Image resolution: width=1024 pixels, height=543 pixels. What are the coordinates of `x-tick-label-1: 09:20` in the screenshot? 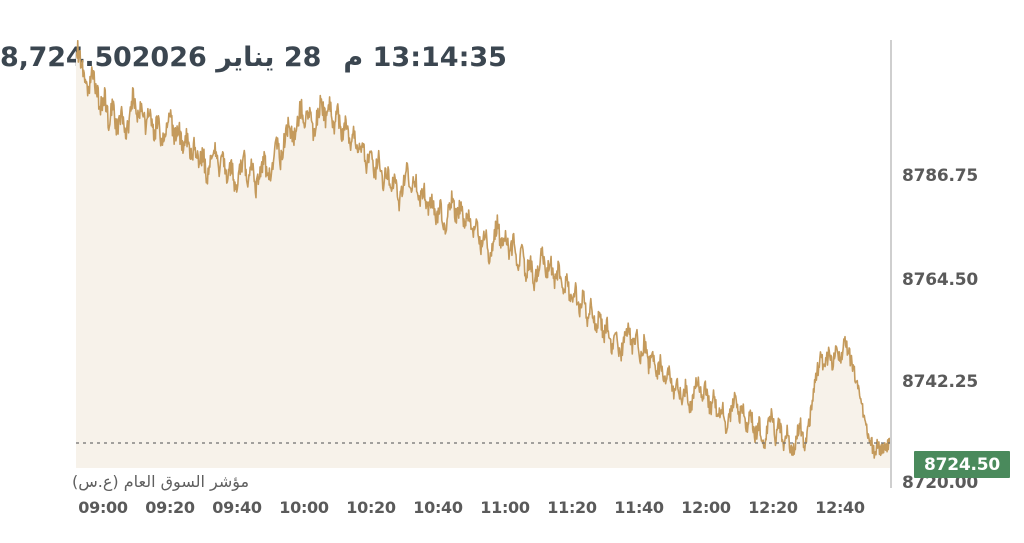 It's located at (170, 507).